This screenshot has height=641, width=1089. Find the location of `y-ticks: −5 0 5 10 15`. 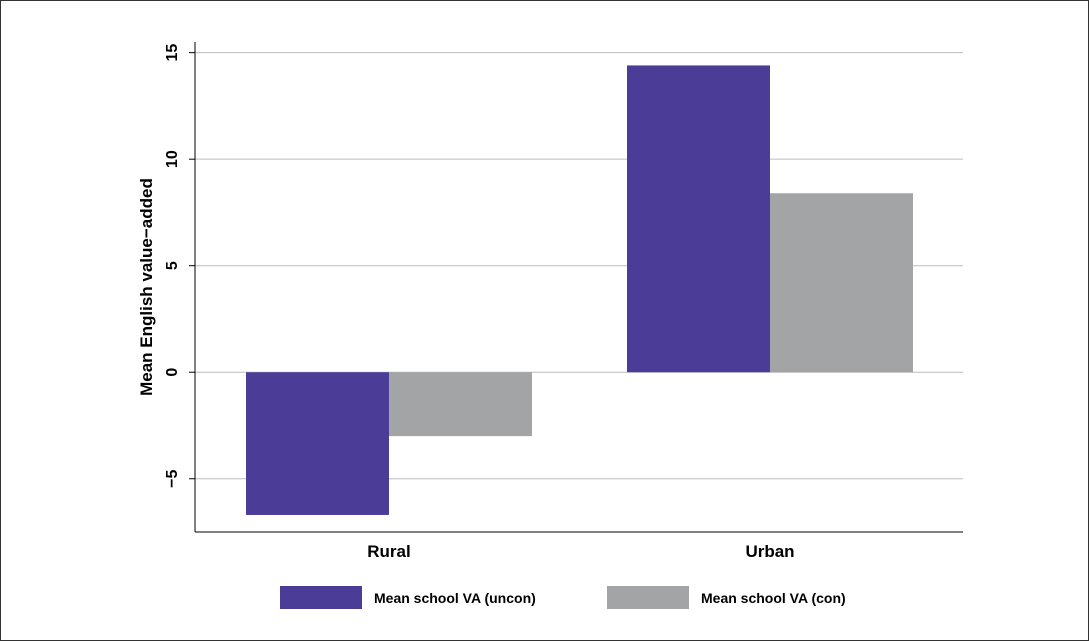

y-ticks: −5 0 5 10 15 is located at coordinates (179, 266).